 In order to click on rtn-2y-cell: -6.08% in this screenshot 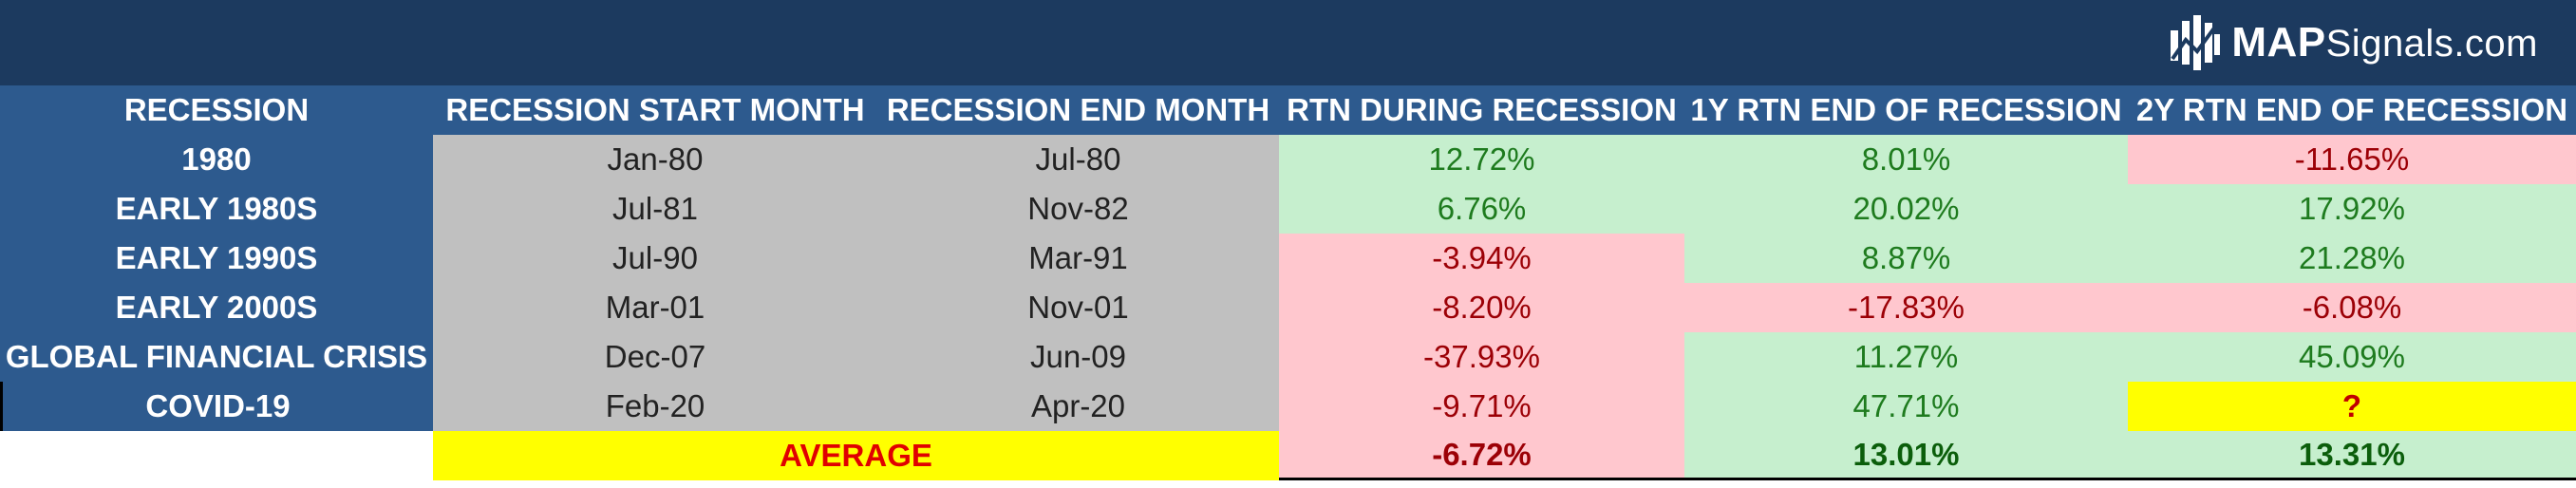, I will do `click(2352, 307)`.